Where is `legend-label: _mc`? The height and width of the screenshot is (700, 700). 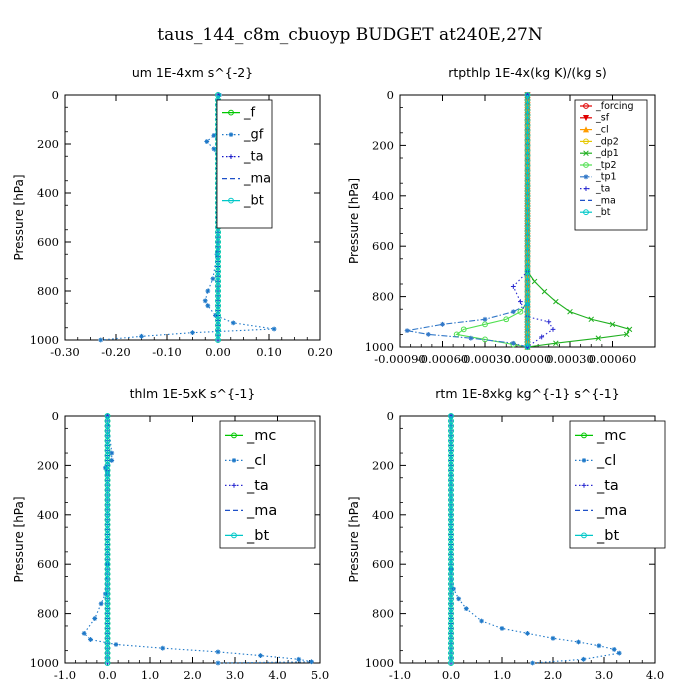 legend-label: _mc is located at coordinates (611, 436).